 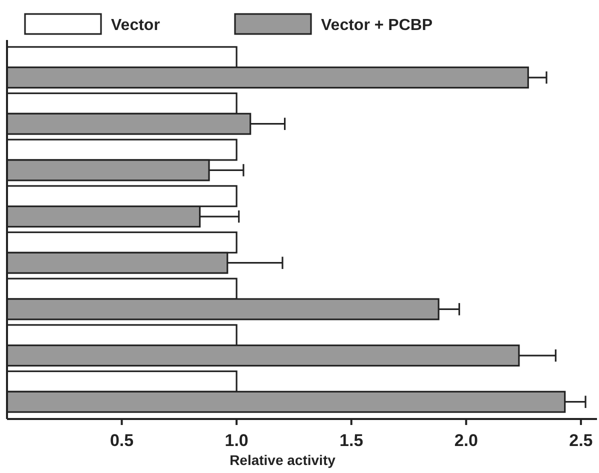 I want to click on x-tick-label: 2.0, so click(x=466, y=440).